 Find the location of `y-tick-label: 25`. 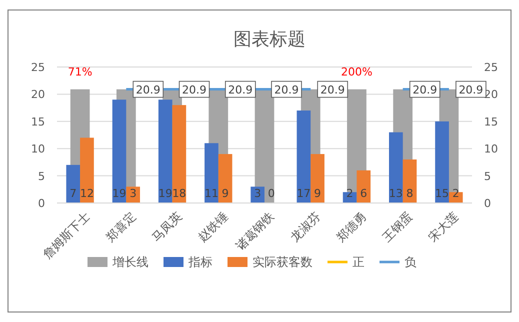

y-tick-label: 25 is located at coordinates (38, 67).